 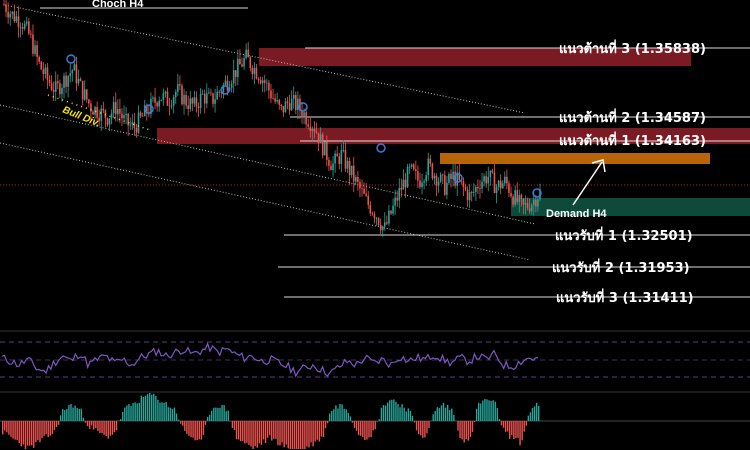 What do you see at coordinates (576, 214) in the screenshot?
I see `demand-label: Demand H4` at bounding box center [576, 214].